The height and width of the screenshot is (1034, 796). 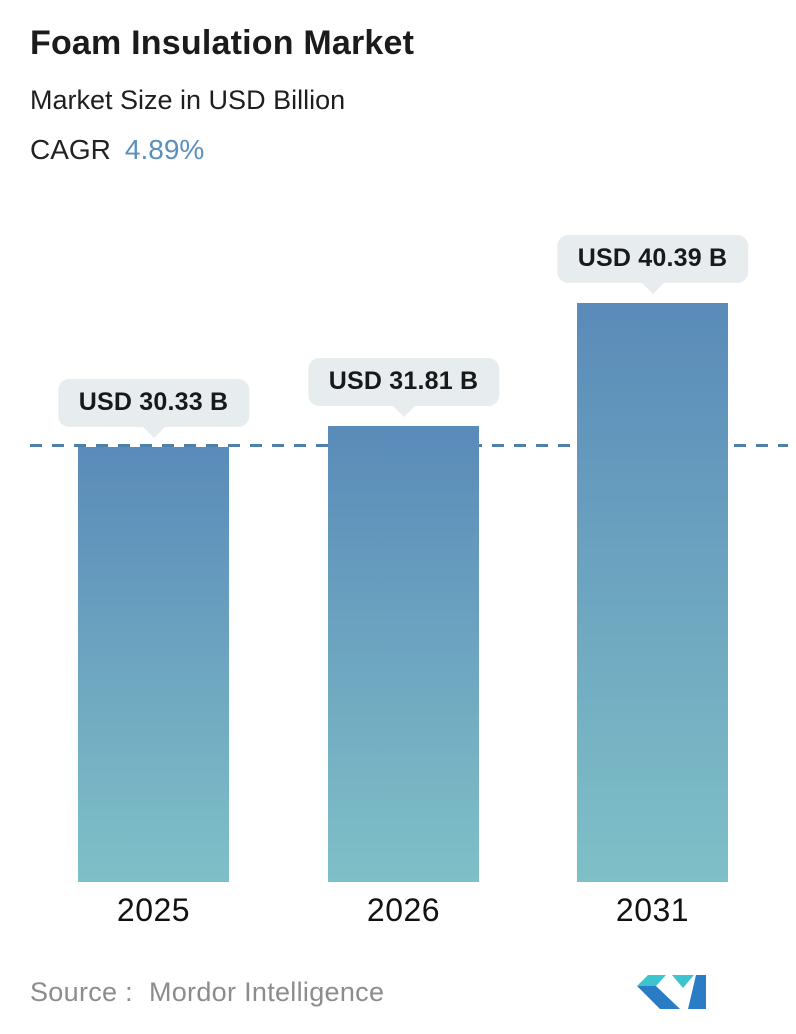 I want to click on bar-group-2026: USD 31.81 B, so click(x=403, y=620).